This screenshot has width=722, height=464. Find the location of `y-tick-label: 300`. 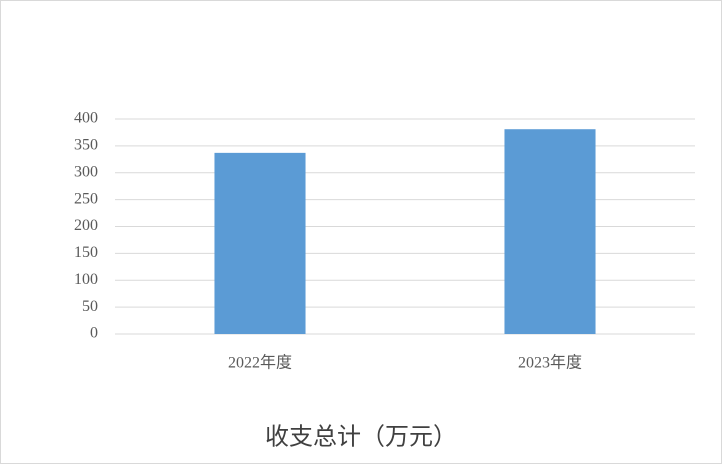

y-tick-label: 300 is located at coordinates (86, 171).